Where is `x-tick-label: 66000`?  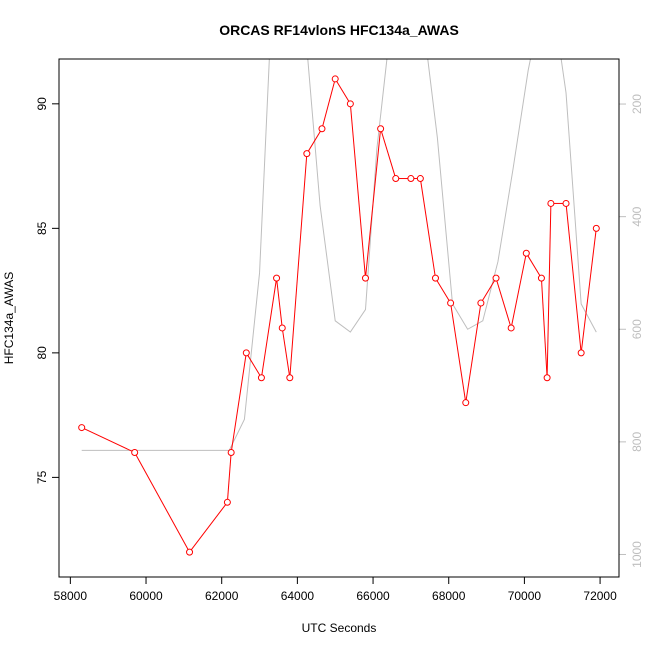
x-tick-label: 66000 is located at coordinates (373, 596).